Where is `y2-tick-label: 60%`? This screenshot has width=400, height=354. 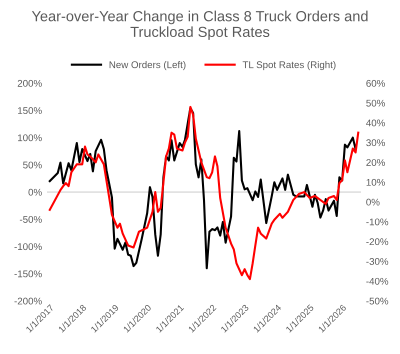 y2-tick-label: 60% is located at coordinates (375, 83).